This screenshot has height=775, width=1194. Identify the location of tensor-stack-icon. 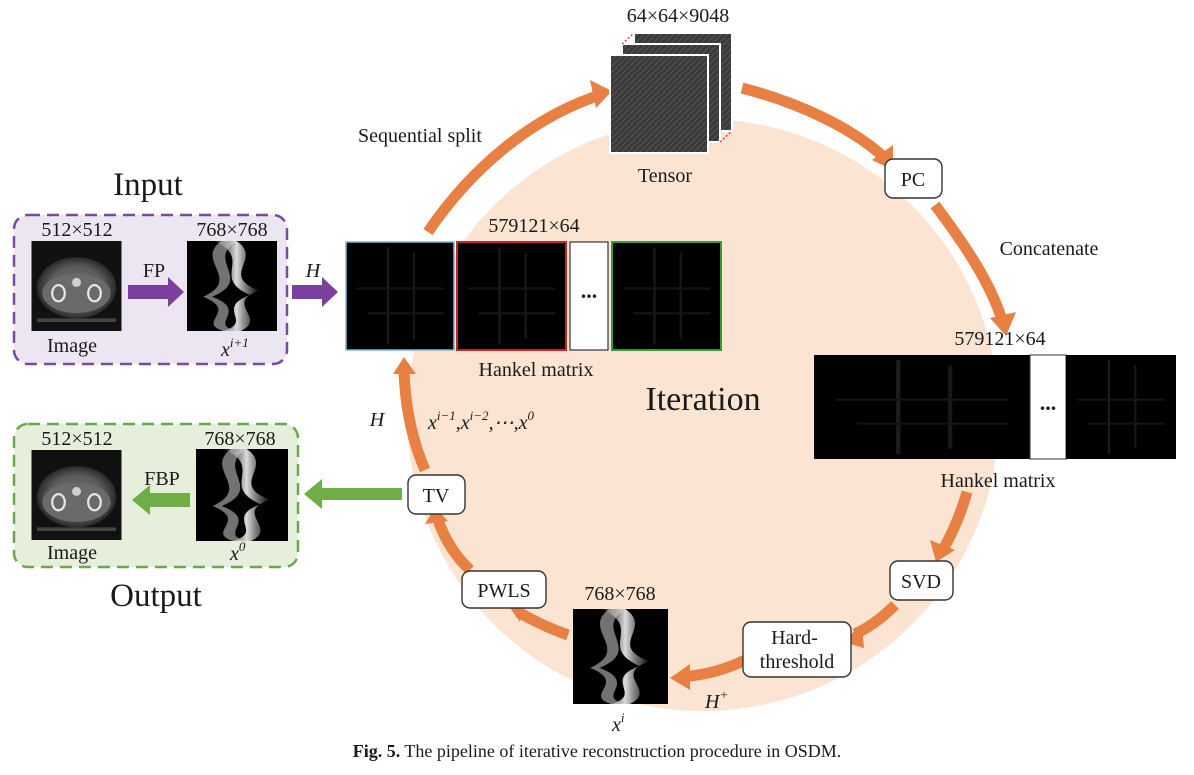
(671, 93).